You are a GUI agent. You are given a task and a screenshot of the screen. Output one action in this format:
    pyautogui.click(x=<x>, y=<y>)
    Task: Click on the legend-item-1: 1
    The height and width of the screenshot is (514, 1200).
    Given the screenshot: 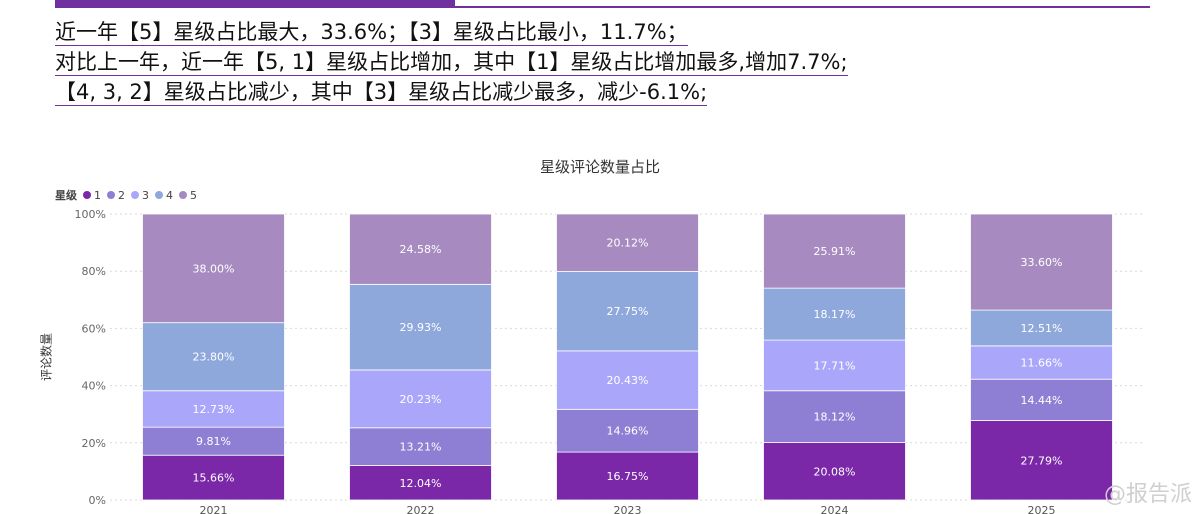 What is the action you would take?
    pyautogui.click(x=92, y=195)
    